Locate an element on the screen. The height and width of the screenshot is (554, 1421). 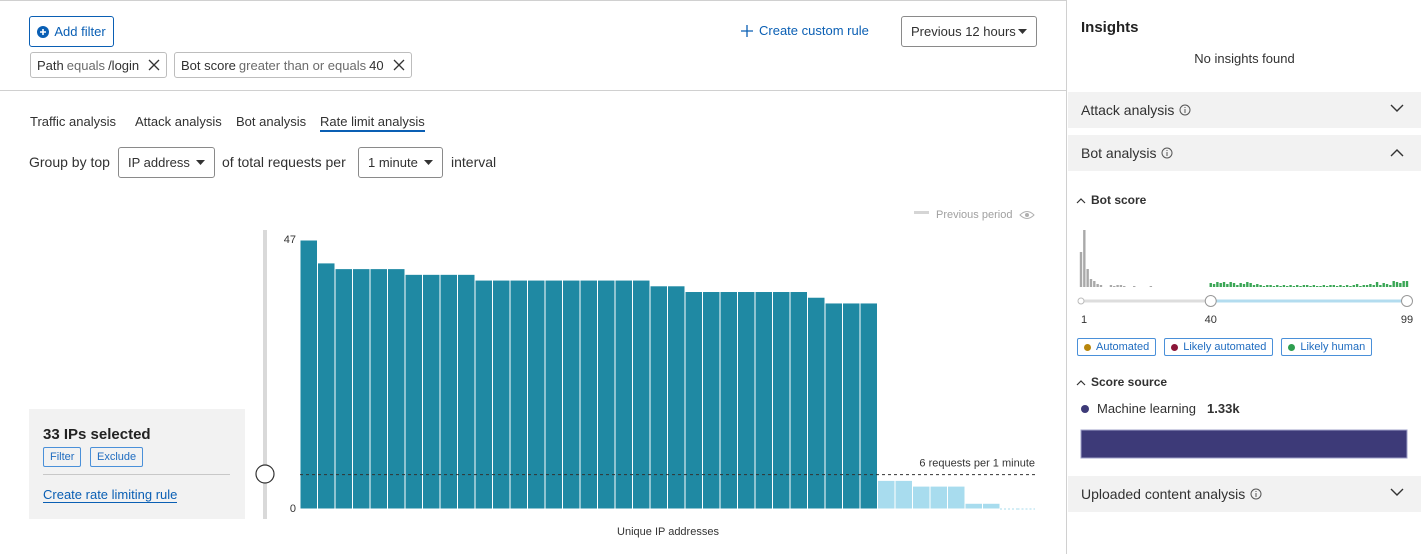
accordion-title: Uploaded content analysis is located at coordinates (1163, 494).